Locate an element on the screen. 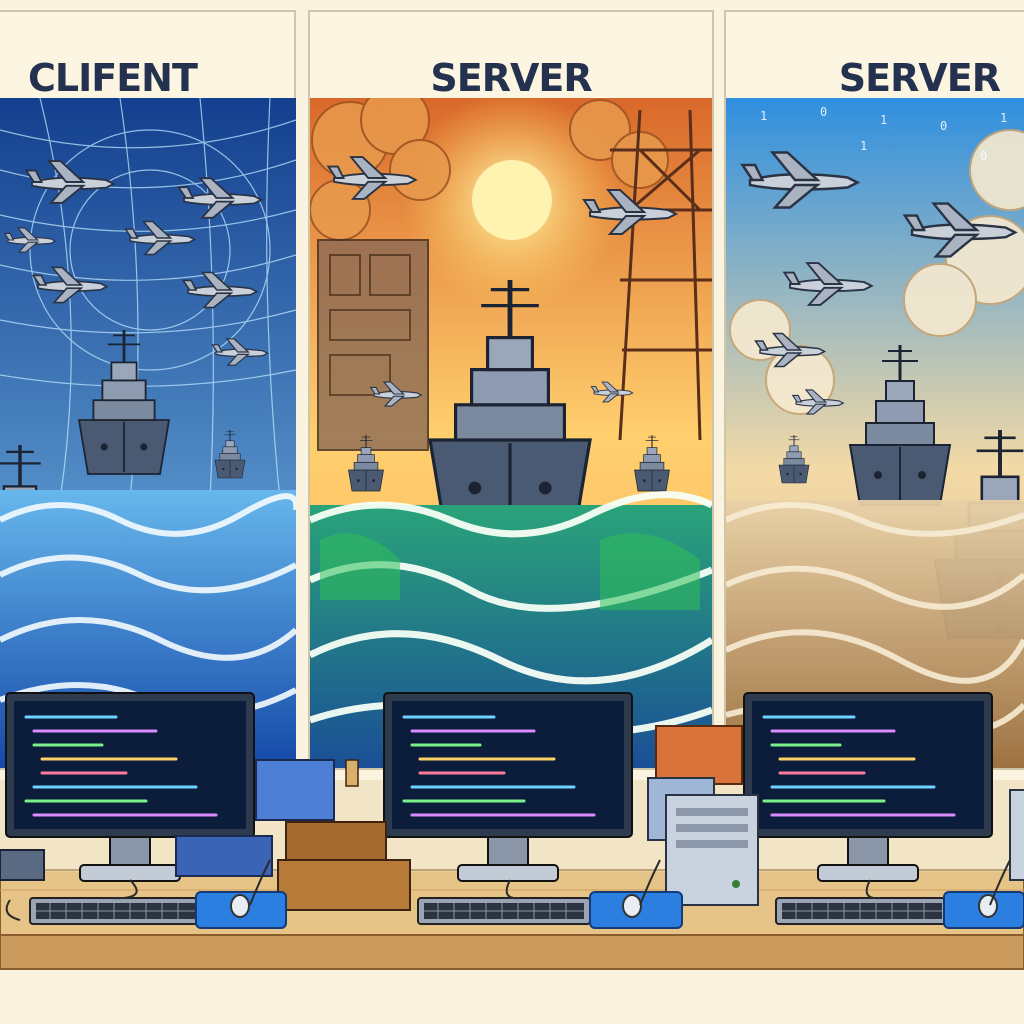 The image size is (1024, 1024). client-mouse-icon is located at coordinates (241, 910).